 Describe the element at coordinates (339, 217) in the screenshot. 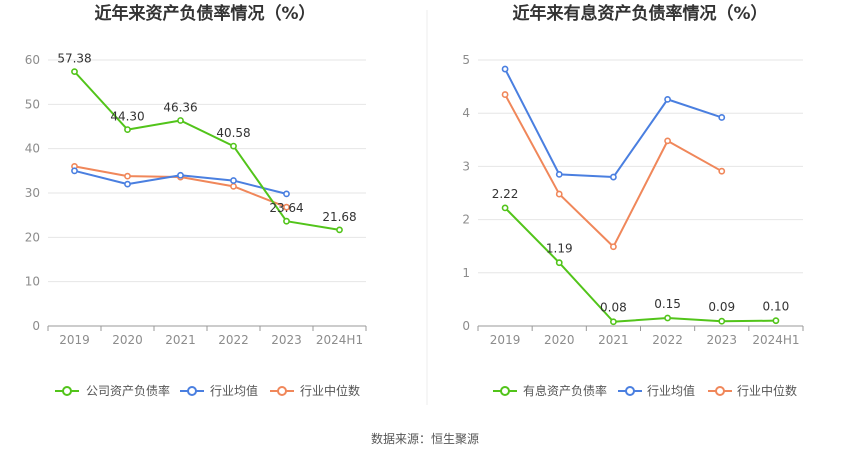

I see `data-label: 21.68` at that location.